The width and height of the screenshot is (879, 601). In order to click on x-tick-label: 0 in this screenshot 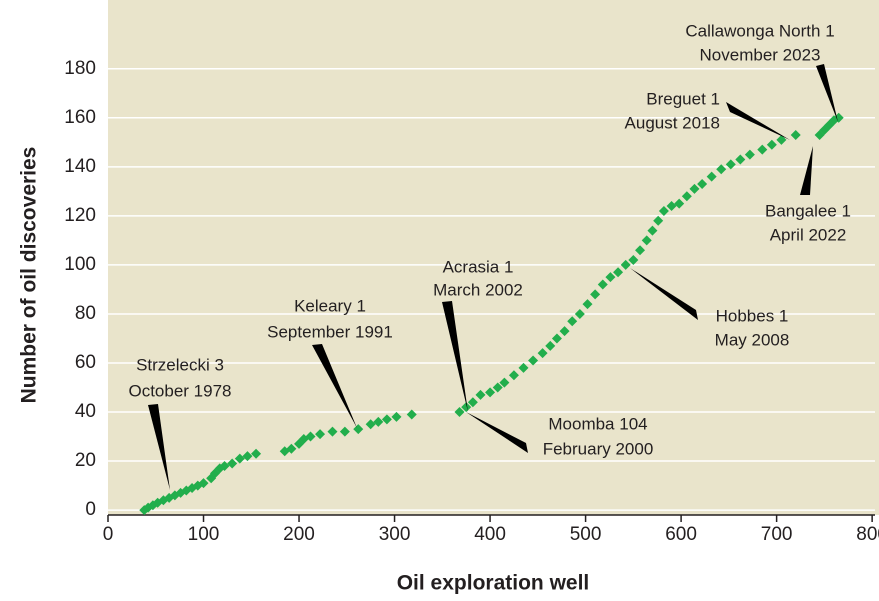, I will do `click(108, 534)`.